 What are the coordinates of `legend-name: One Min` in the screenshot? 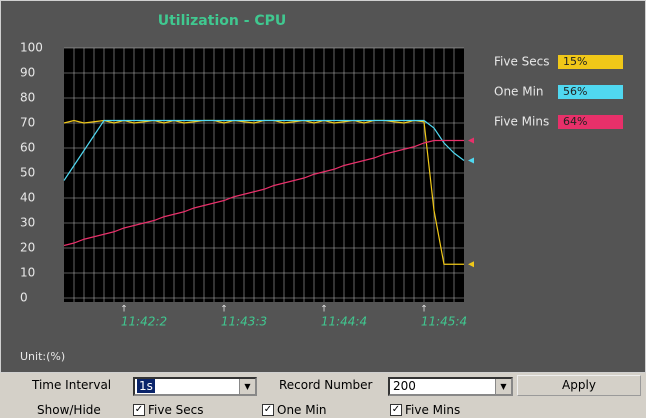 It's located at (519, 92).